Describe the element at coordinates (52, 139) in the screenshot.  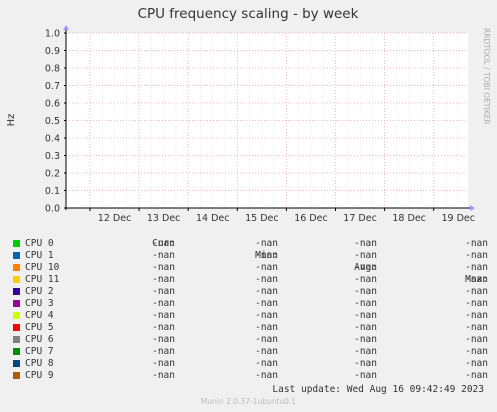
I see `y-tick-label: 0.4` at that location.